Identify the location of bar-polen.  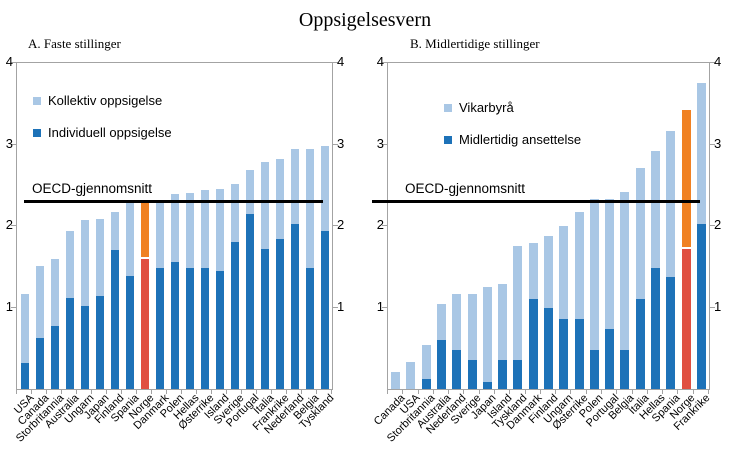
(594, 294).